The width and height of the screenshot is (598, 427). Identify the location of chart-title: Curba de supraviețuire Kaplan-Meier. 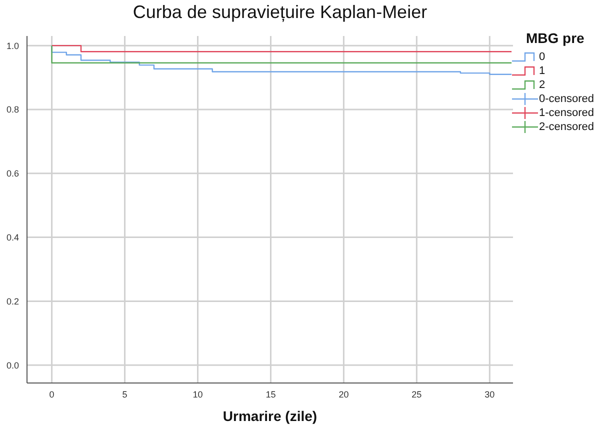
(280, 12).